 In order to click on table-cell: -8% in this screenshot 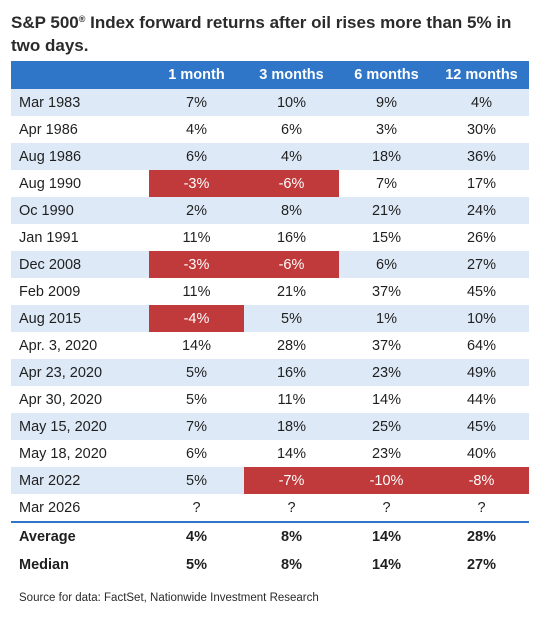, I will do `click(481, 480)`.